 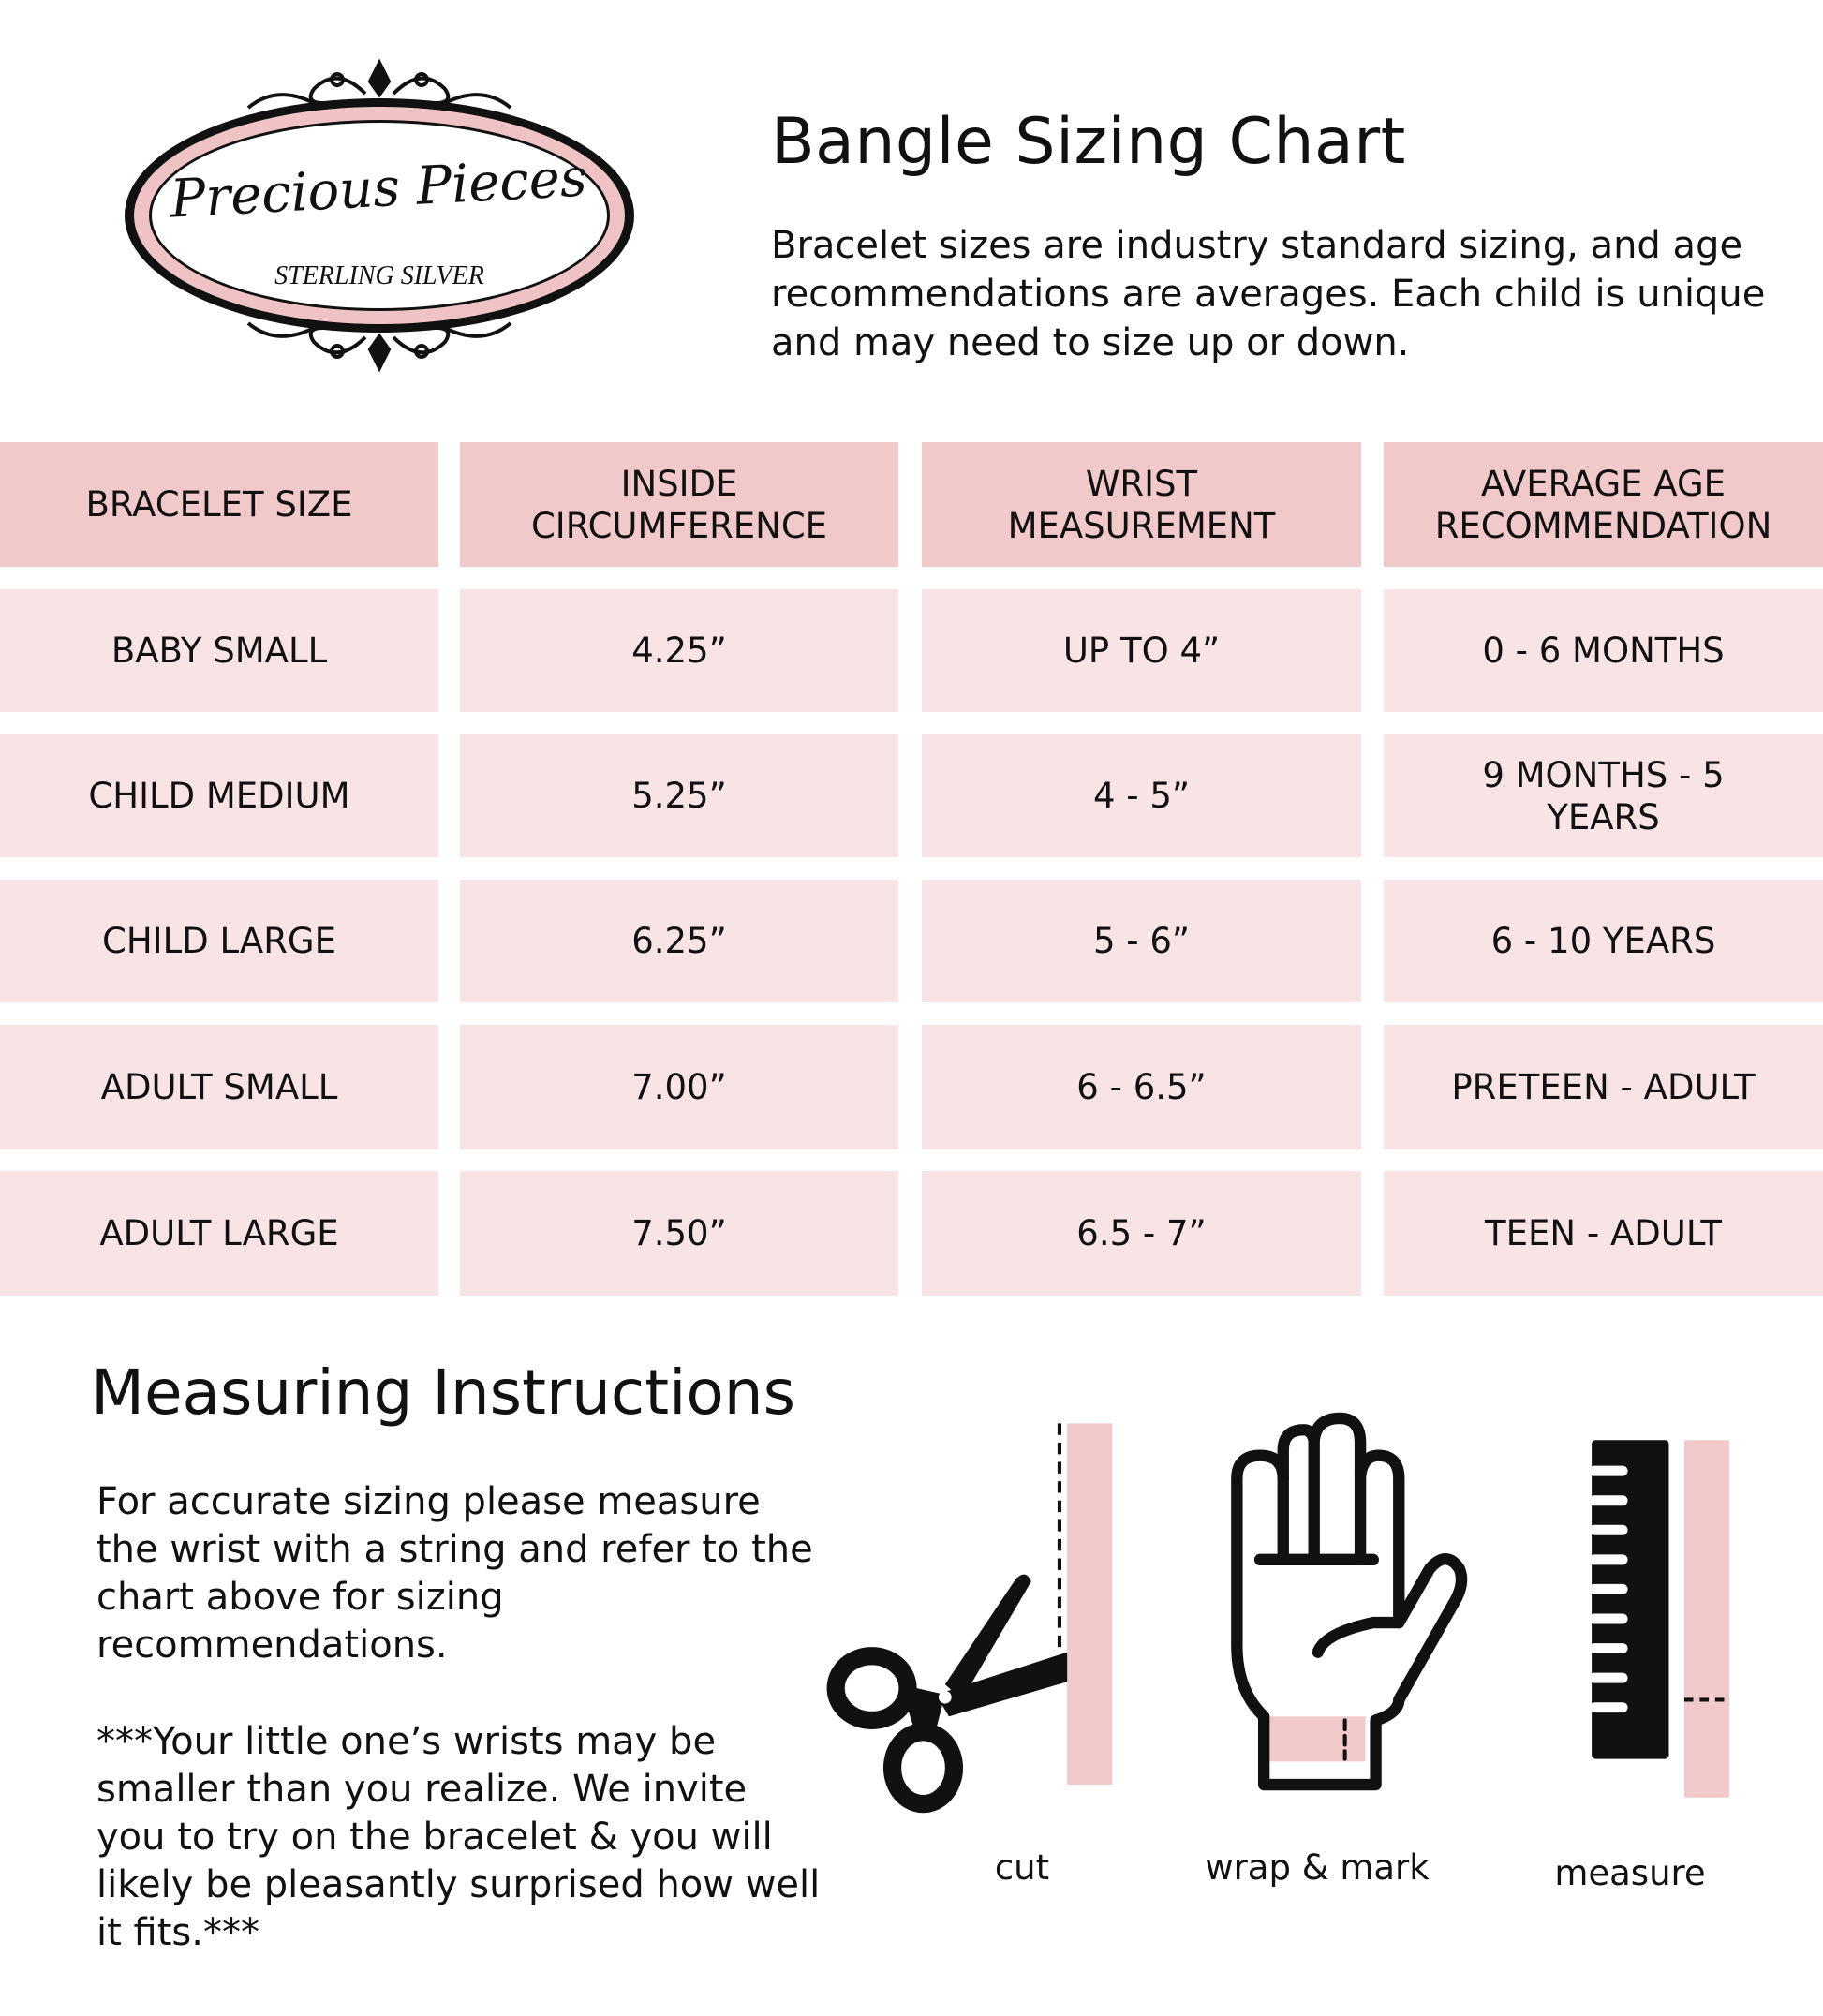 I want to click on scissors-icon, so click(x=970, y=1618).